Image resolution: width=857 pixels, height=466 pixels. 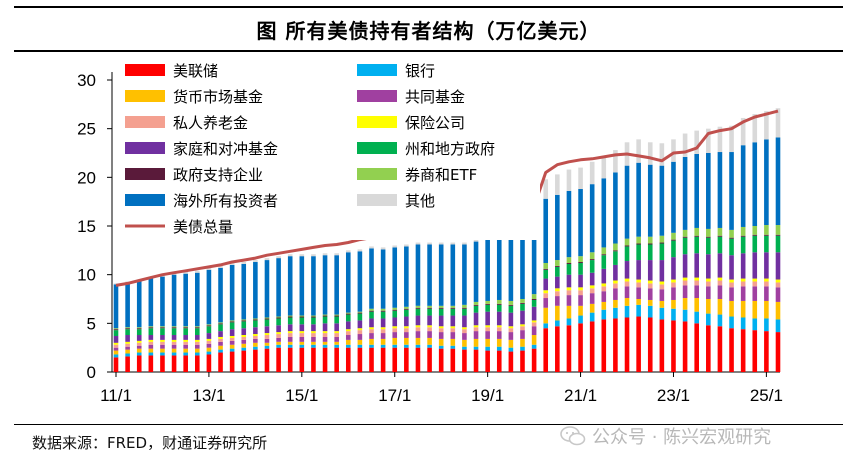 What do you see at coordinates (201, 149) in the screenshot?
I see `legend-item: 家庭和对冲基金` at bounding box center [201, 149].